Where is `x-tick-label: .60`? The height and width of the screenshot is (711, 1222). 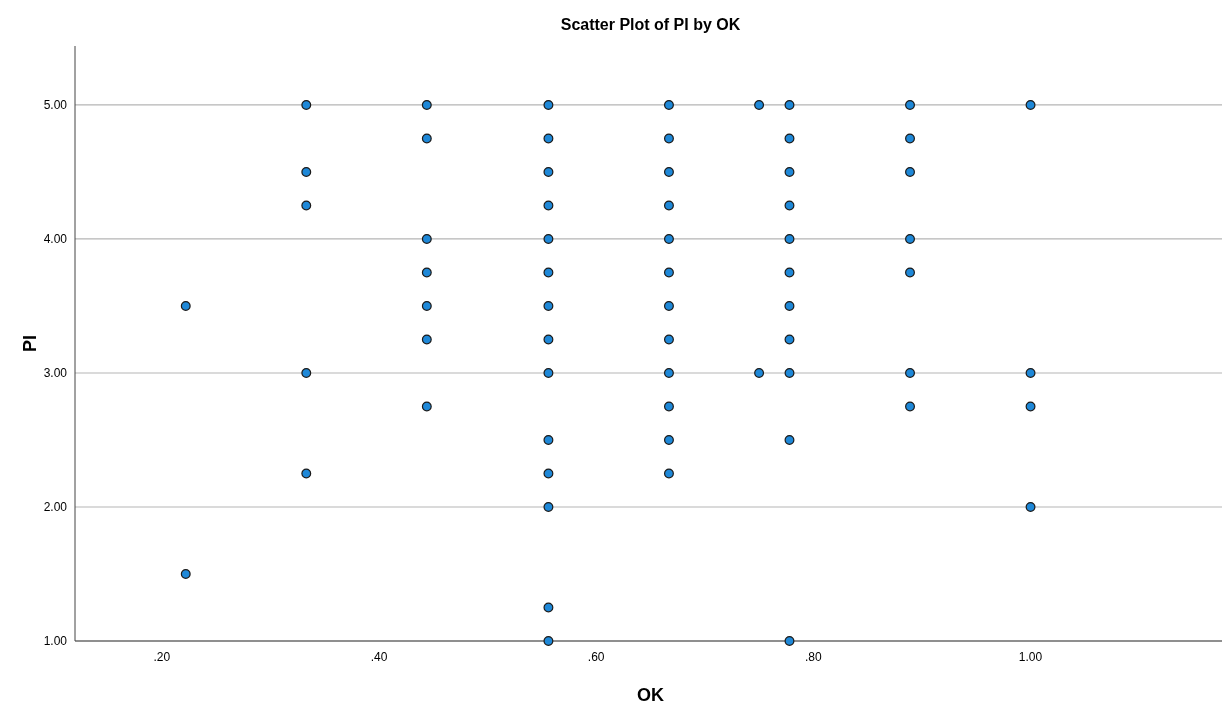 x-tick-label: .60 is located at coordinates (596, 657).